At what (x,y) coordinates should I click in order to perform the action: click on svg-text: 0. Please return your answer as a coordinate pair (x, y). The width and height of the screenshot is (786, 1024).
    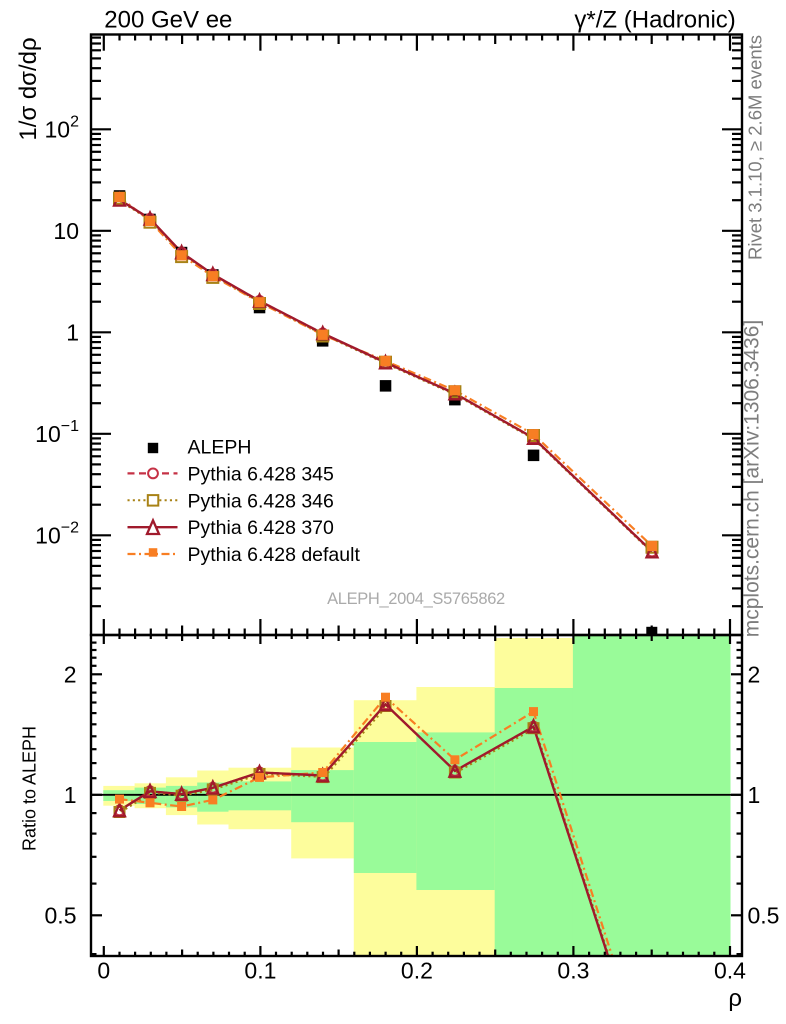
    Looking at the image, I should click on (103, 971).